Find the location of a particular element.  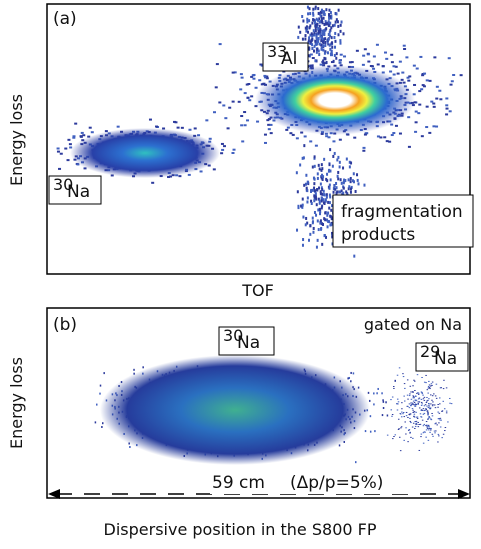

panel-tag: (a) is located at coordinates (65, 19).